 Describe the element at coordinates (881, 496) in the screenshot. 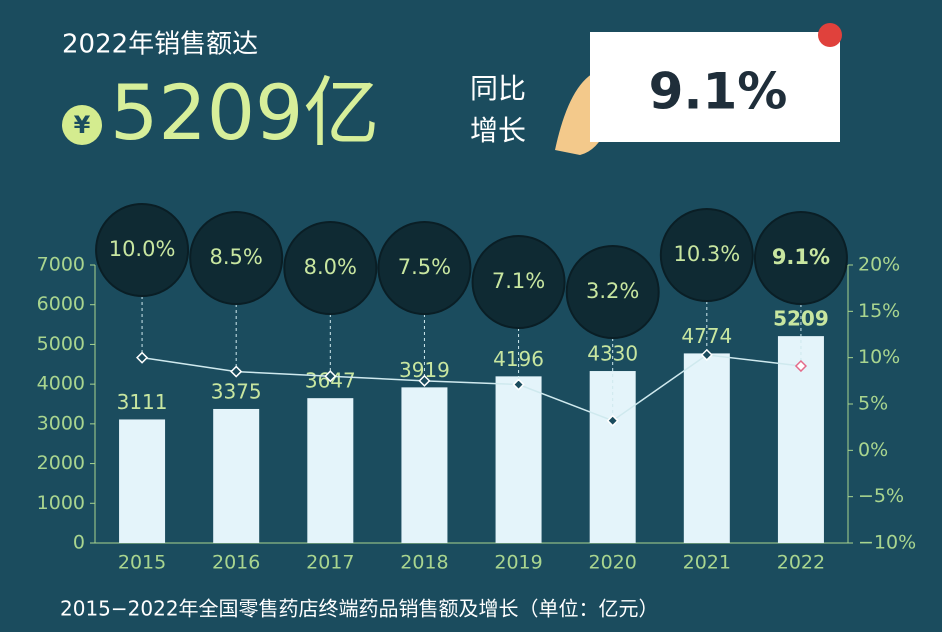

I see `y2-tick-label: −5%` at that location.